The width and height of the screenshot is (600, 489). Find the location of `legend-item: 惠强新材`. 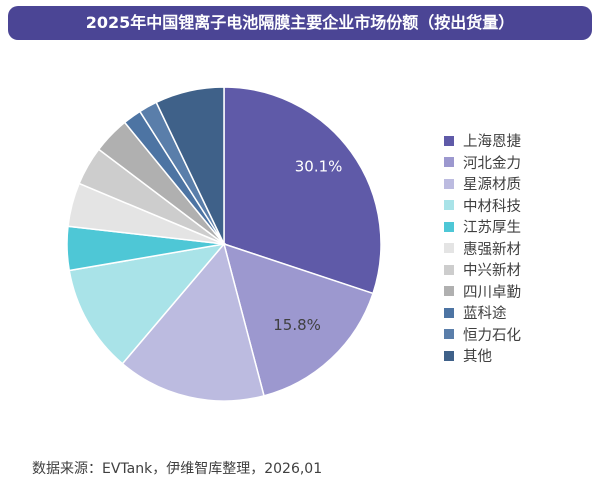

legend-item: 惠强新材 is located at coordinates (482, 249).